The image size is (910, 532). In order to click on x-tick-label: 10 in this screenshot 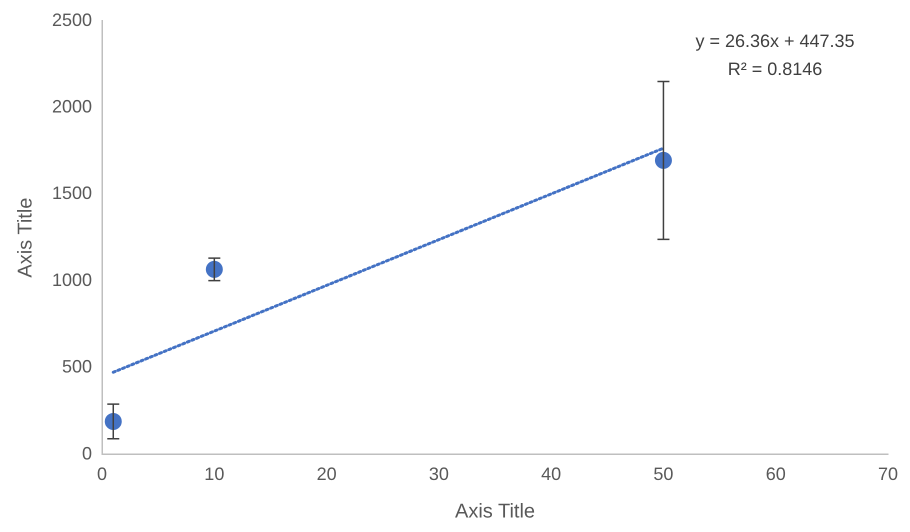, I will do `click(214, 474)`.